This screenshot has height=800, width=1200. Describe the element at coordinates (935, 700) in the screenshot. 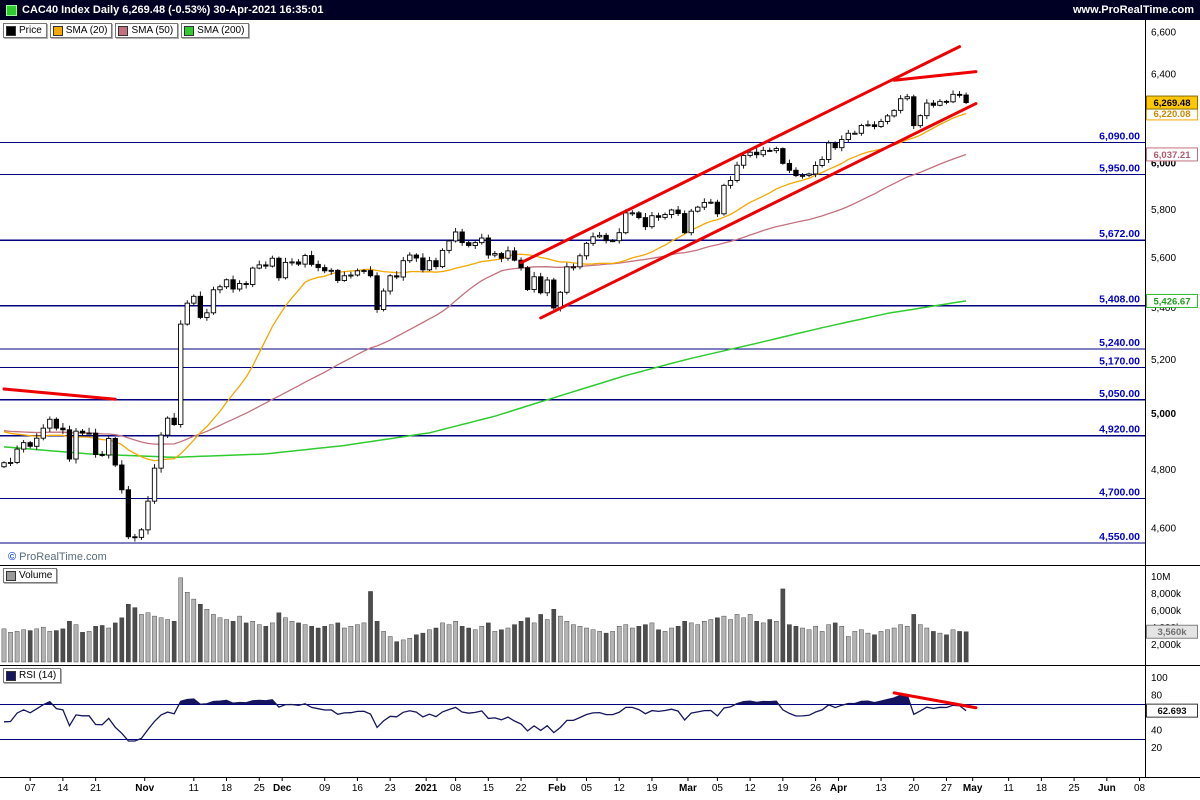

I see `rsi-trendline` at that location.